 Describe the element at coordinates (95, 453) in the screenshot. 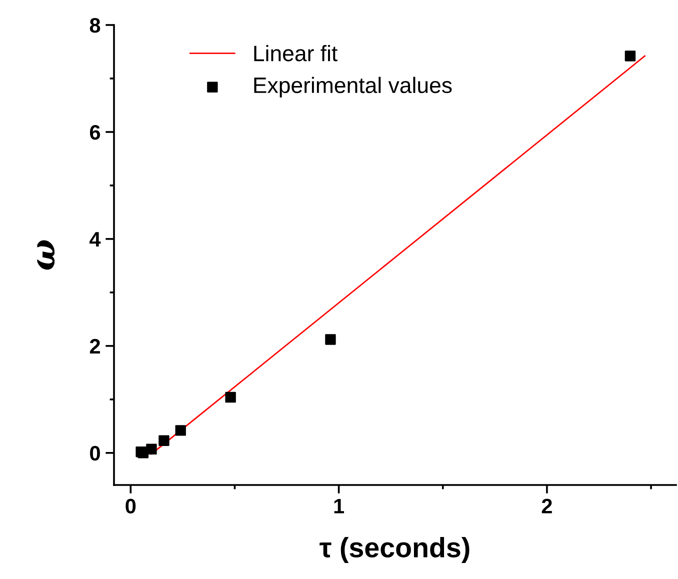

I see `y-tick-label: 0` at that location.